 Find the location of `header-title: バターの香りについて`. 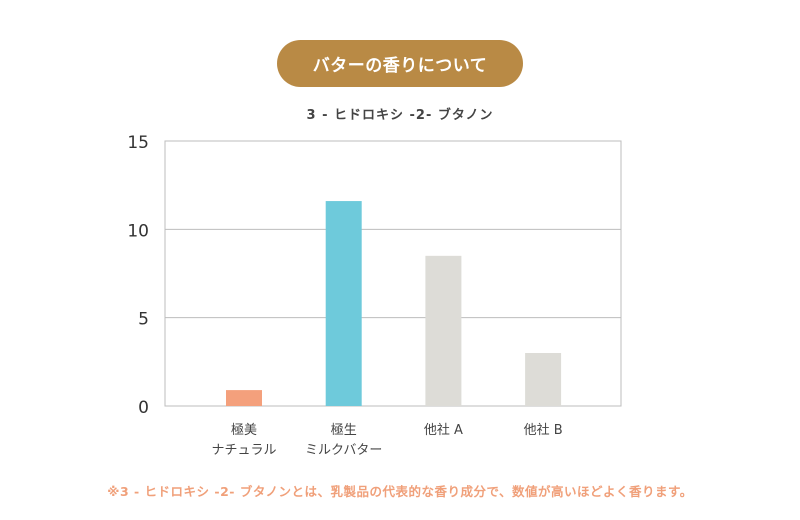

header-title: バターの香りについて is located at coordinates (400, 66).